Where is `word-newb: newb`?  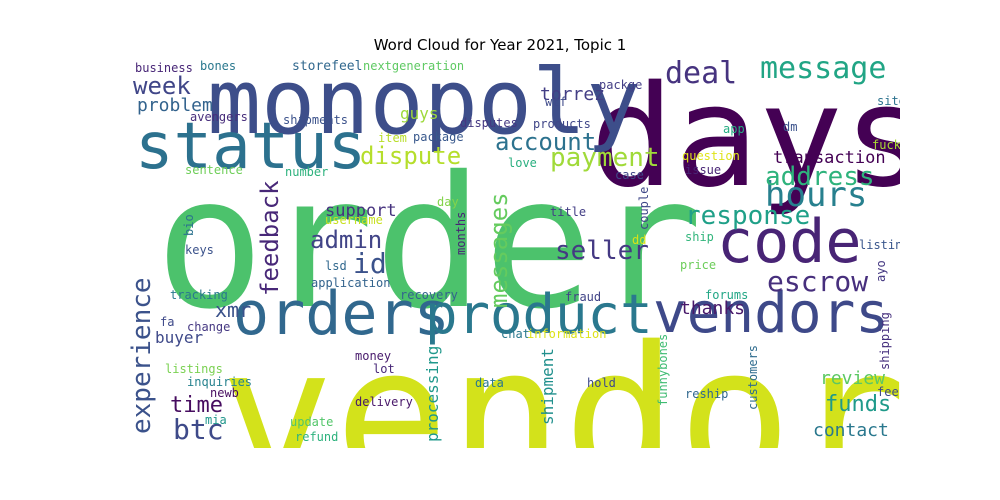 word-newb: newb is located at coordinates (224, 393).